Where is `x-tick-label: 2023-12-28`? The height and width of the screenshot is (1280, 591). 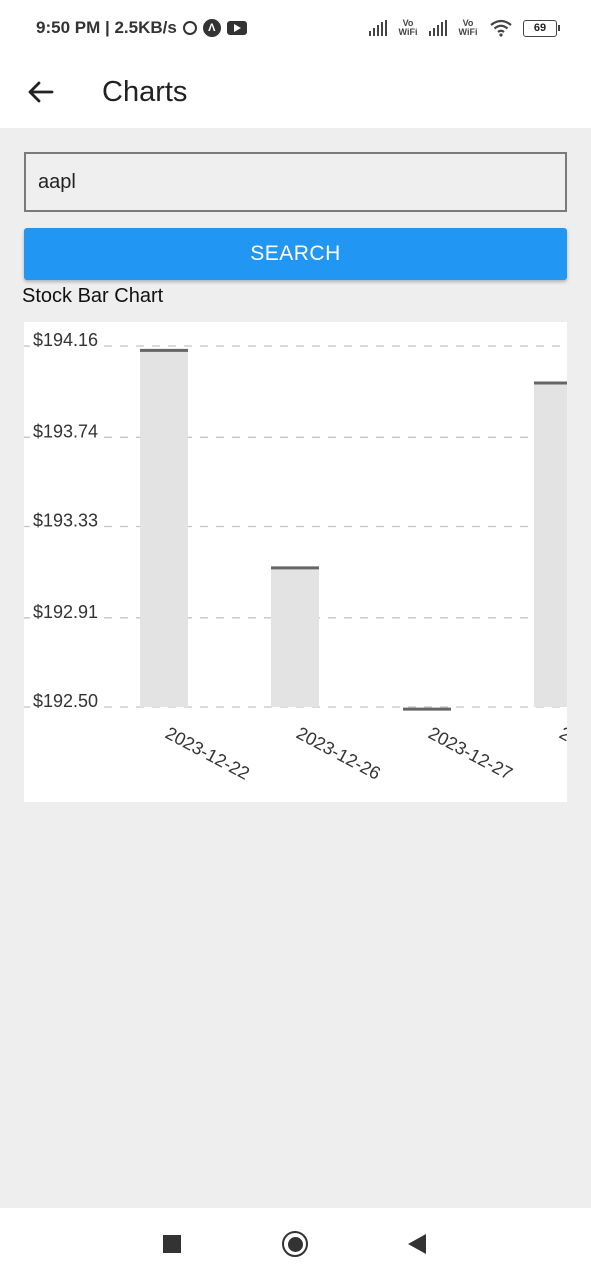
x-tick-label: 2023-12-28 is located at coordinates (561, 753).